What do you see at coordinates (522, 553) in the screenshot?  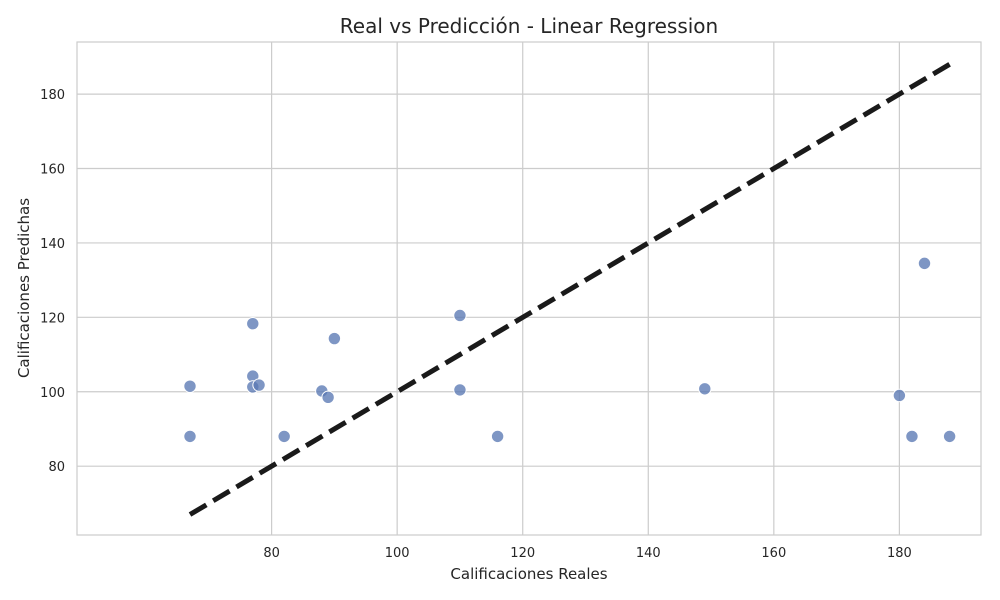 I see `x-tick-label: 120` at bounding box center [522, 553].